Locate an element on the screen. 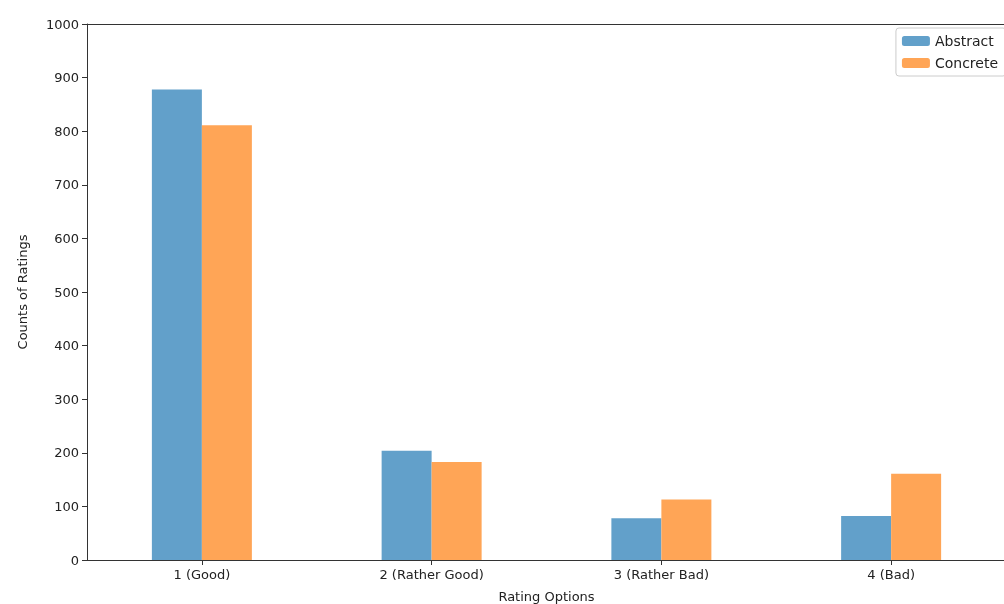  x-tick-label: 1 (Good) is located at coordinates (202, 574).